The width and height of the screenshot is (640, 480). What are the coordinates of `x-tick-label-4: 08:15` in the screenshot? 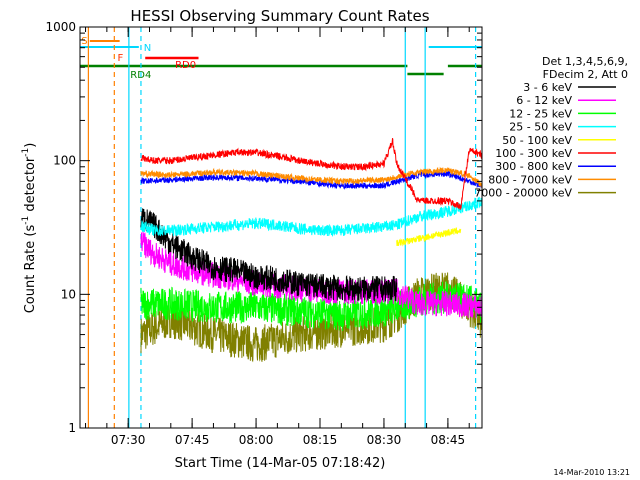 It's located at (320, 440).